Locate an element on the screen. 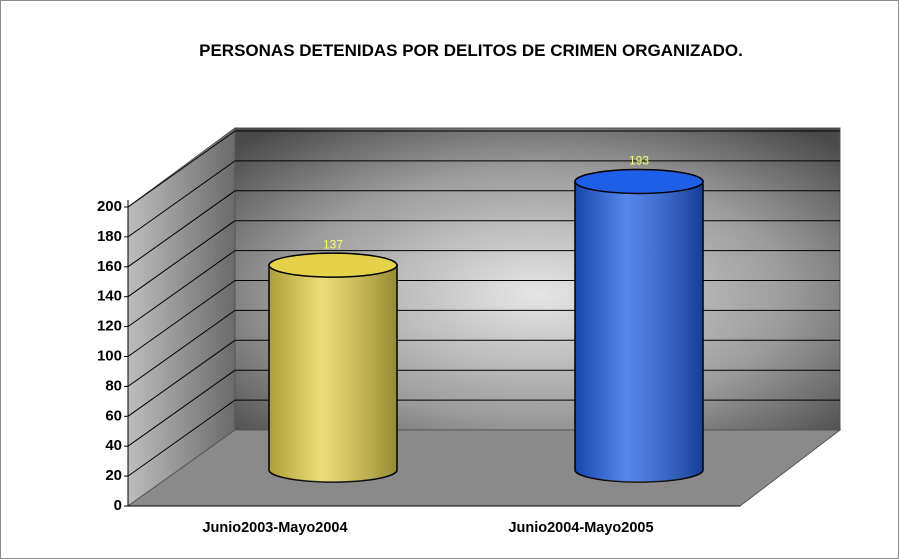 The width and height of the screenshot is (899, 559). y-tick-label: 160 is located at coordinates (109, 266).